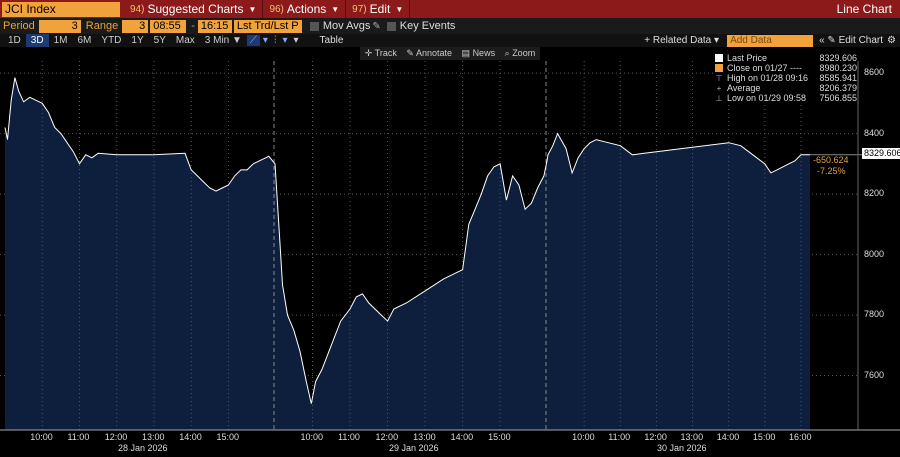 The height and width of the screenshot is (457, 900). I want to click on line-chart-icon: ⟋, so click(253, 40).